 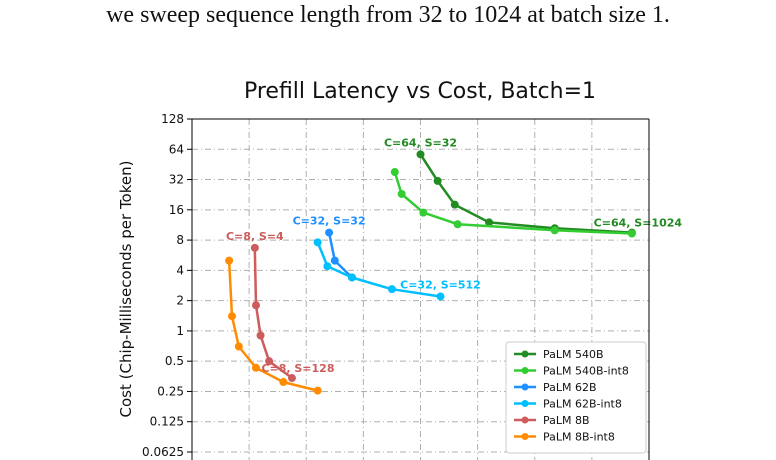 I want to click on y-tick-label: 16, so click(x=176, y=210).